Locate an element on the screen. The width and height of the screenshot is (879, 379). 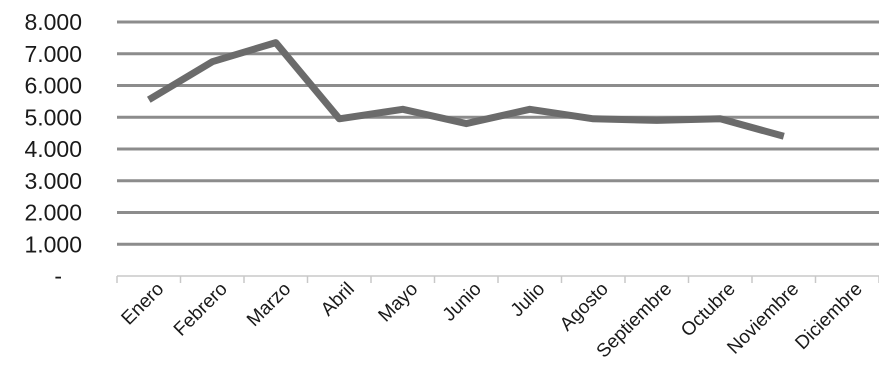
x-tick-label: Julio is located at coordinates (528, 300).